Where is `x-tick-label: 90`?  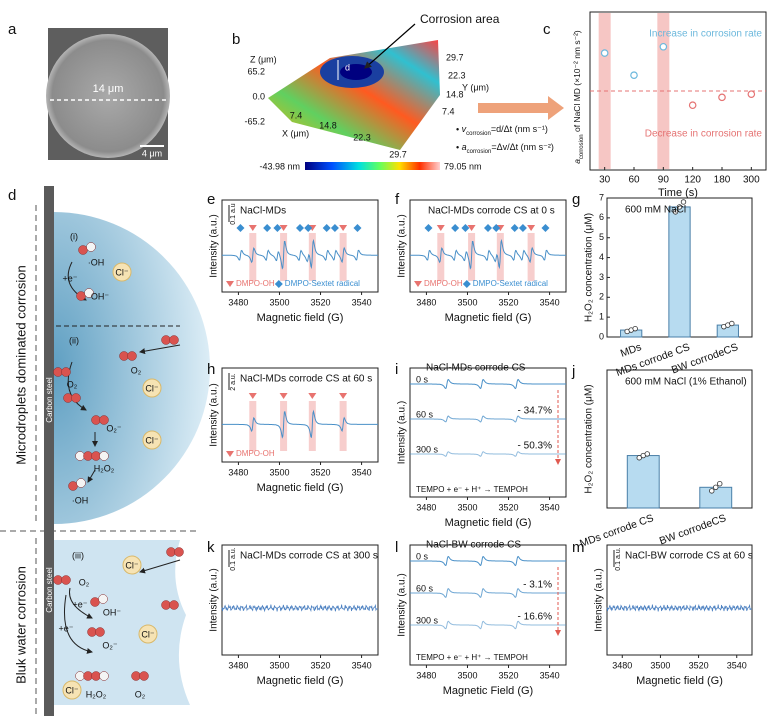 x-tick-label: 90 is located at coordinates (664, 180).